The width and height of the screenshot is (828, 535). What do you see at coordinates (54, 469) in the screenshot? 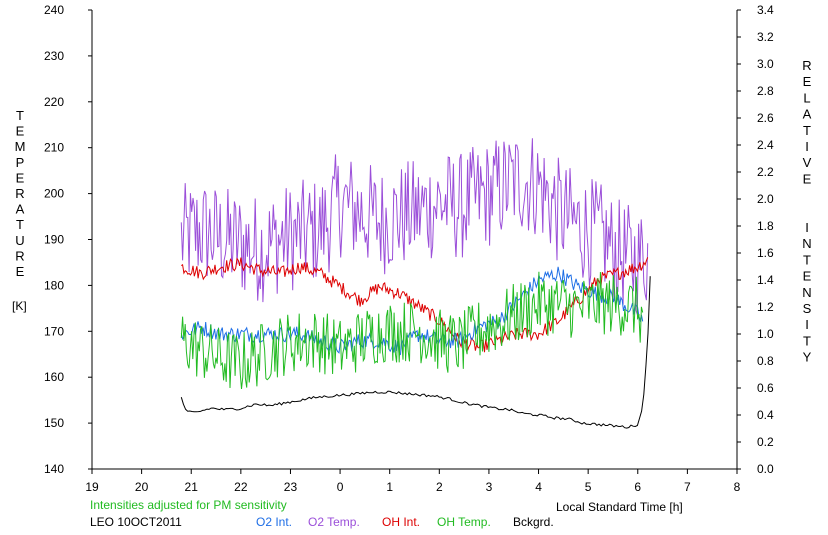
I see `left-tick-label: 140` at bounding box center [54, 469].